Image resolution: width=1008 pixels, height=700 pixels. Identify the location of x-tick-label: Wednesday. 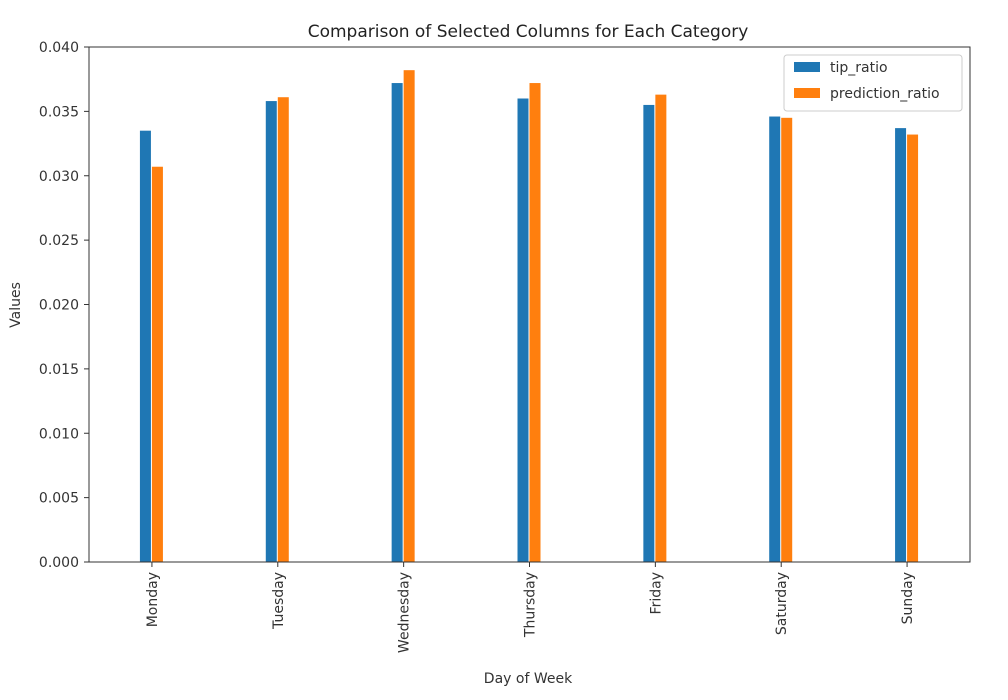
(405, 612).